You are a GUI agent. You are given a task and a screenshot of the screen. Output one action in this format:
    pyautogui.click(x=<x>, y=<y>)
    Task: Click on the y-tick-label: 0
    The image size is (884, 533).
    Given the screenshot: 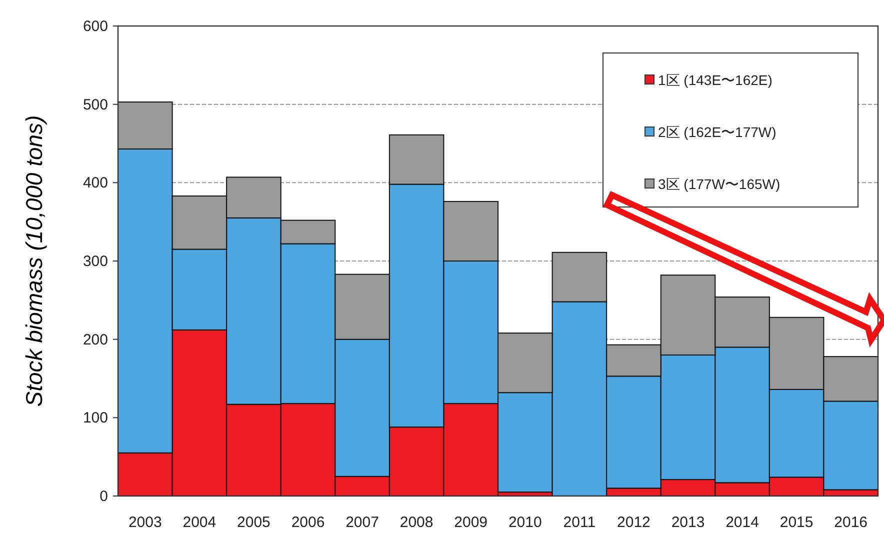 What is the action you would take?
    pyautogui.click(x=104, y=496)
    